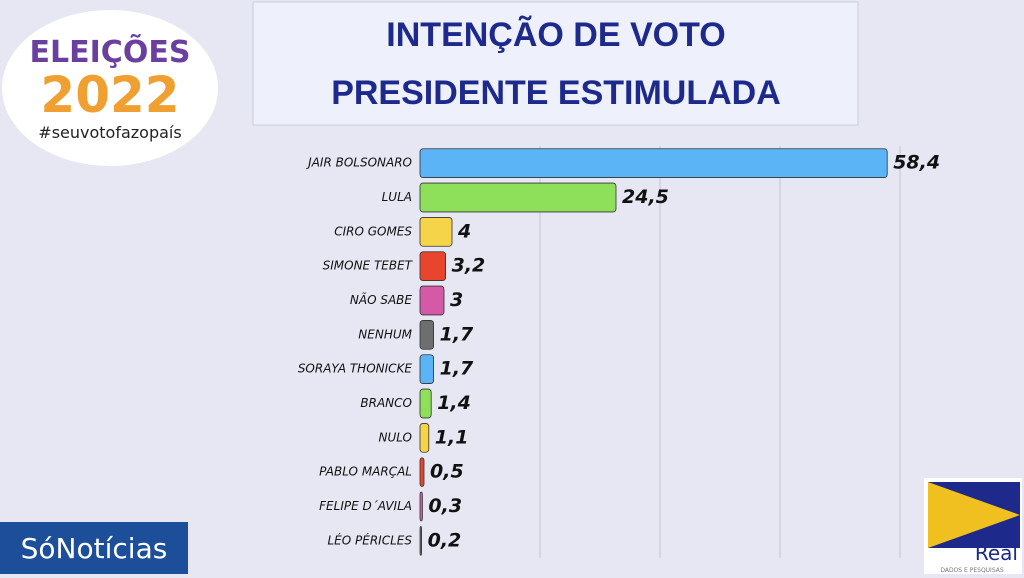 The image size is (1024, 578). I want to click on value-label: 3,2, so click(469, 266).